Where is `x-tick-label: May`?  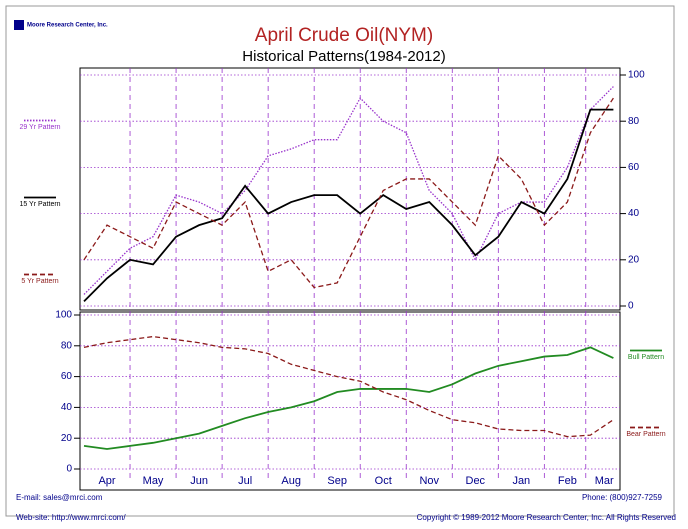
x-tick-label: May is located at coordinates (153, 481).